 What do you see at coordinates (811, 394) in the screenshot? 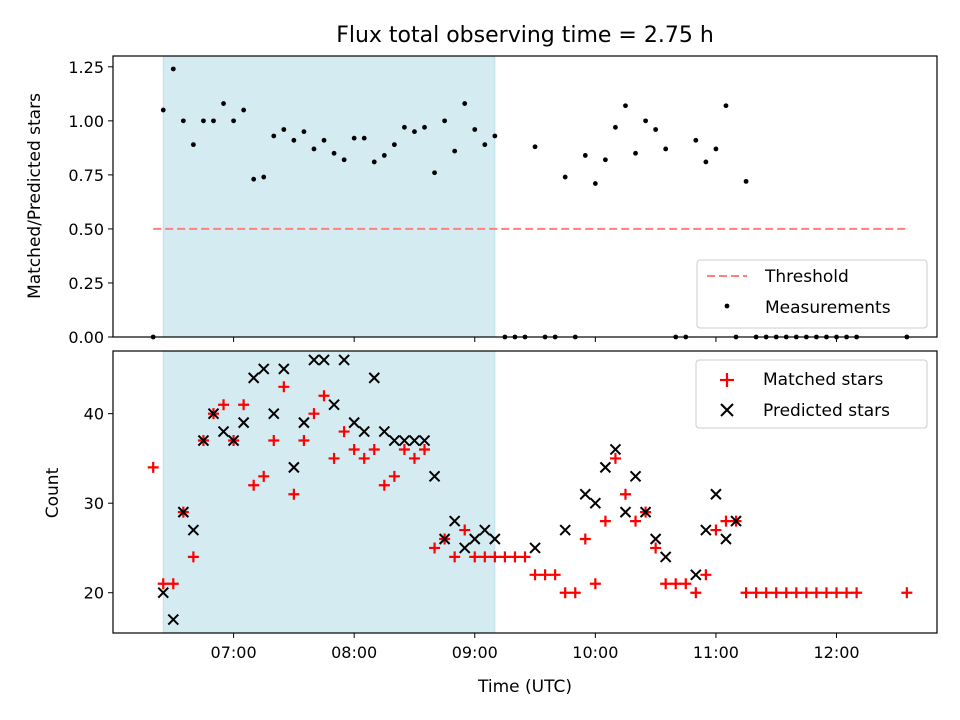
I see `count-legend-box` at bounding box center [811, 394].